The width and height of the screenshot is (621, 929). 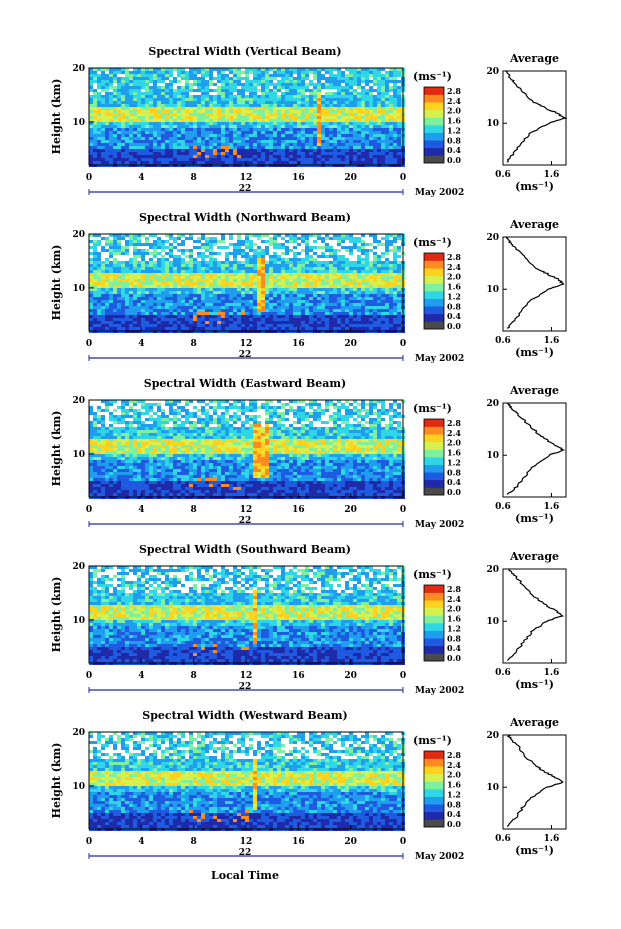 What do you see at coordinates (247, 117) in the screenshot?
I see `heatmap-cells` at bounding box center [247, 117].